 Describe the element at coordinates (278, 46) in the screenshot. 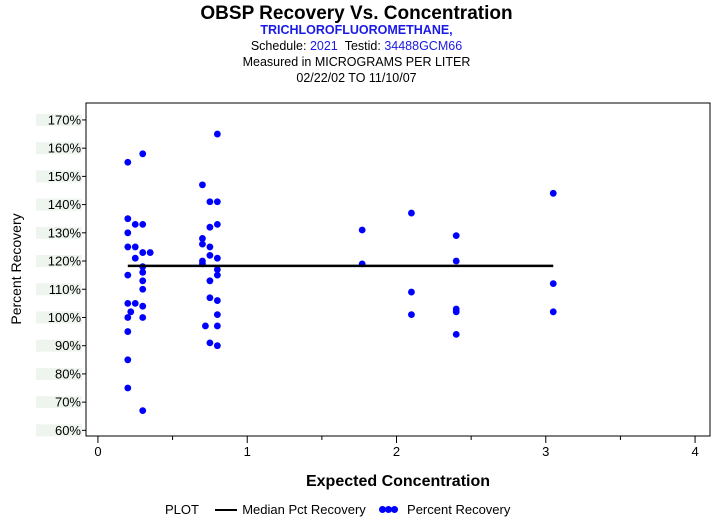

I see `schedule-label: Schedule:` at that location.